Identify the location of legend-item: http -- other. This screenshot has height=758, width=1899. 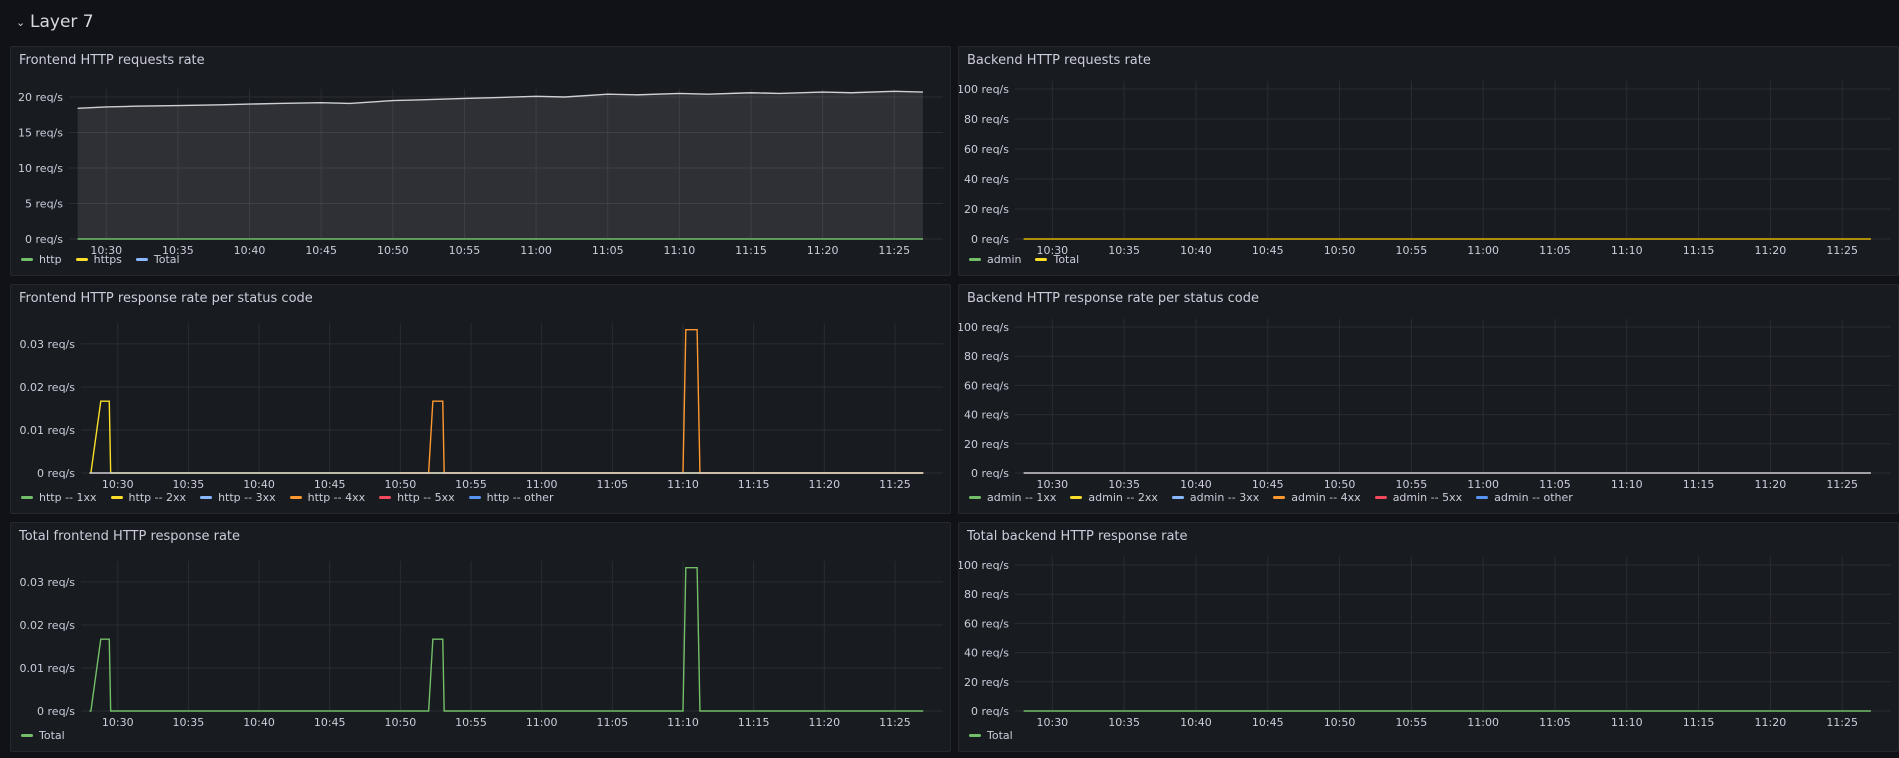
(510, 497).